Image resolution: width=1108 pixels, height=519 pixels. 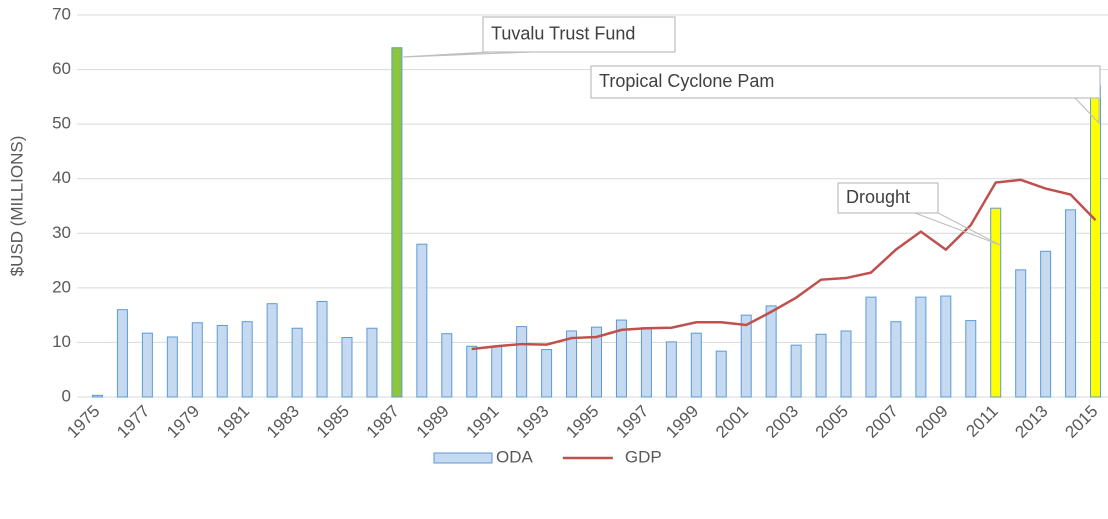 What do you see at coordinates (582, 422) in the screenshot?
I see `x-tick-label: 1995` at bounding box center [582, 422].